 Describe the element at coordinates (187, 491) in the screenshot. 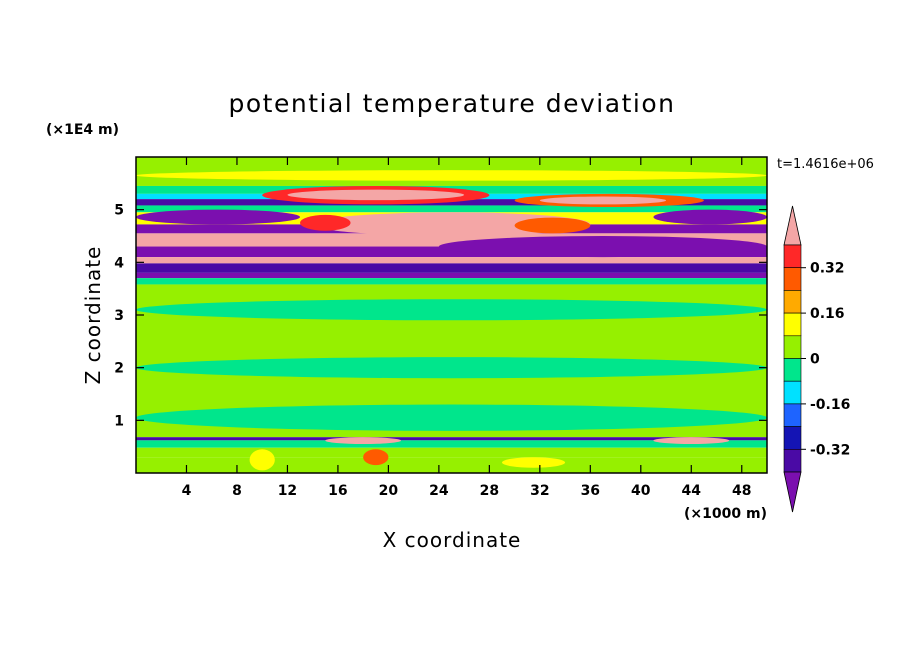

I see `x-tick-label: 4` at that location.